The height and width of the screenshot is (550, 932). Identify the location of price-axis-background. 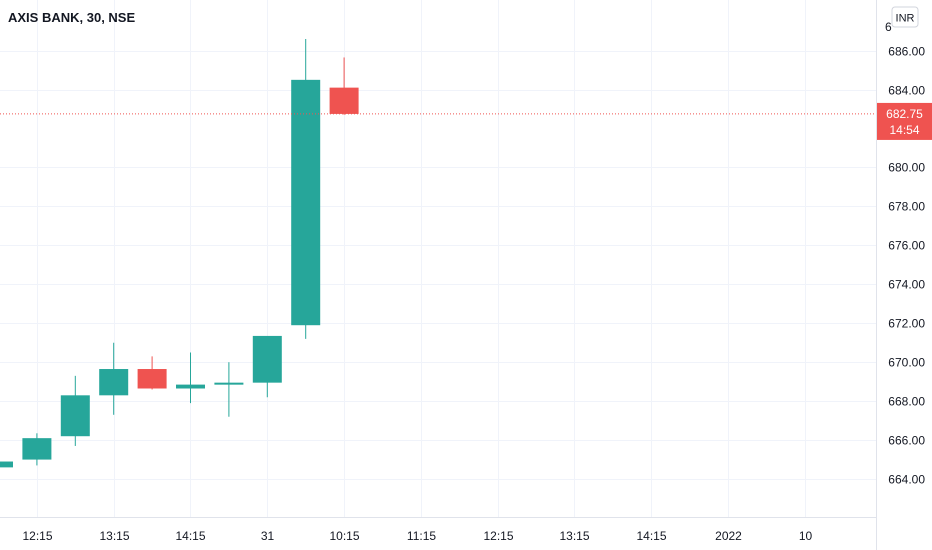
(904, 275).